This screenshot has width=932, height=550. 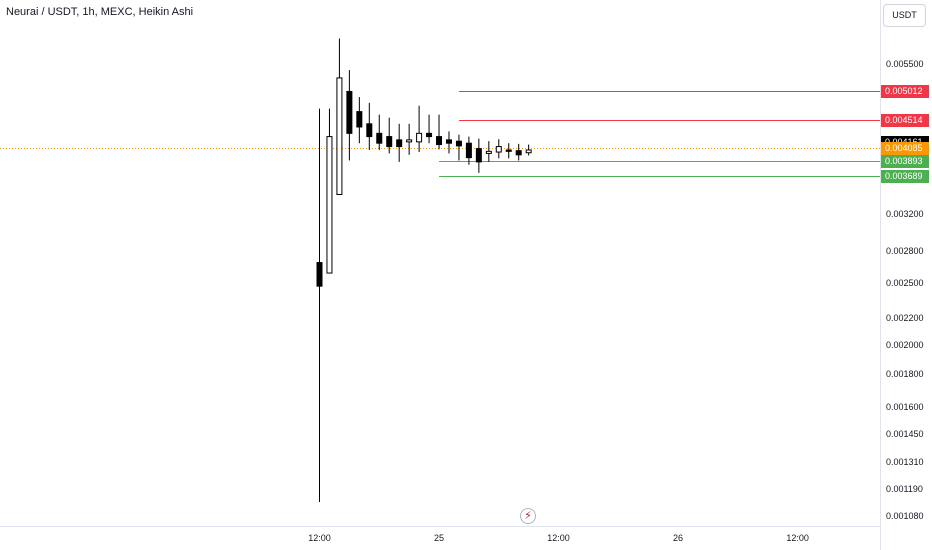 I want to click on price-tick-label: 0.001450, so click(x=905, y=434).